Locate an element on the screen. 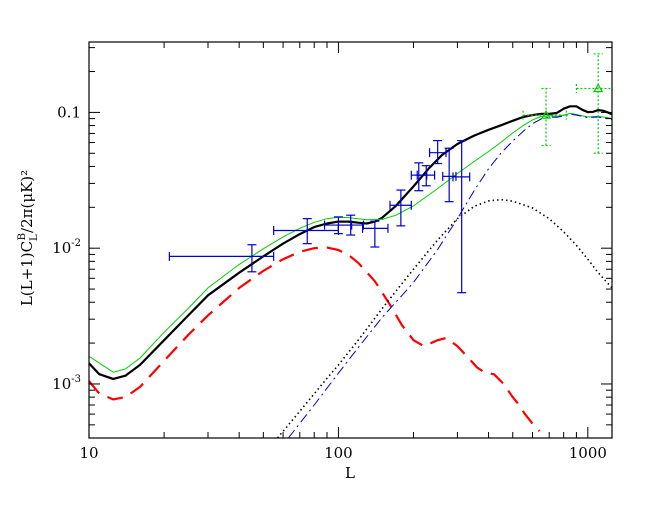 The image size is (654, 505). y-tick-labels: 10⁻³ 10⁻² 0.1 is located at coordinates (66, 248).